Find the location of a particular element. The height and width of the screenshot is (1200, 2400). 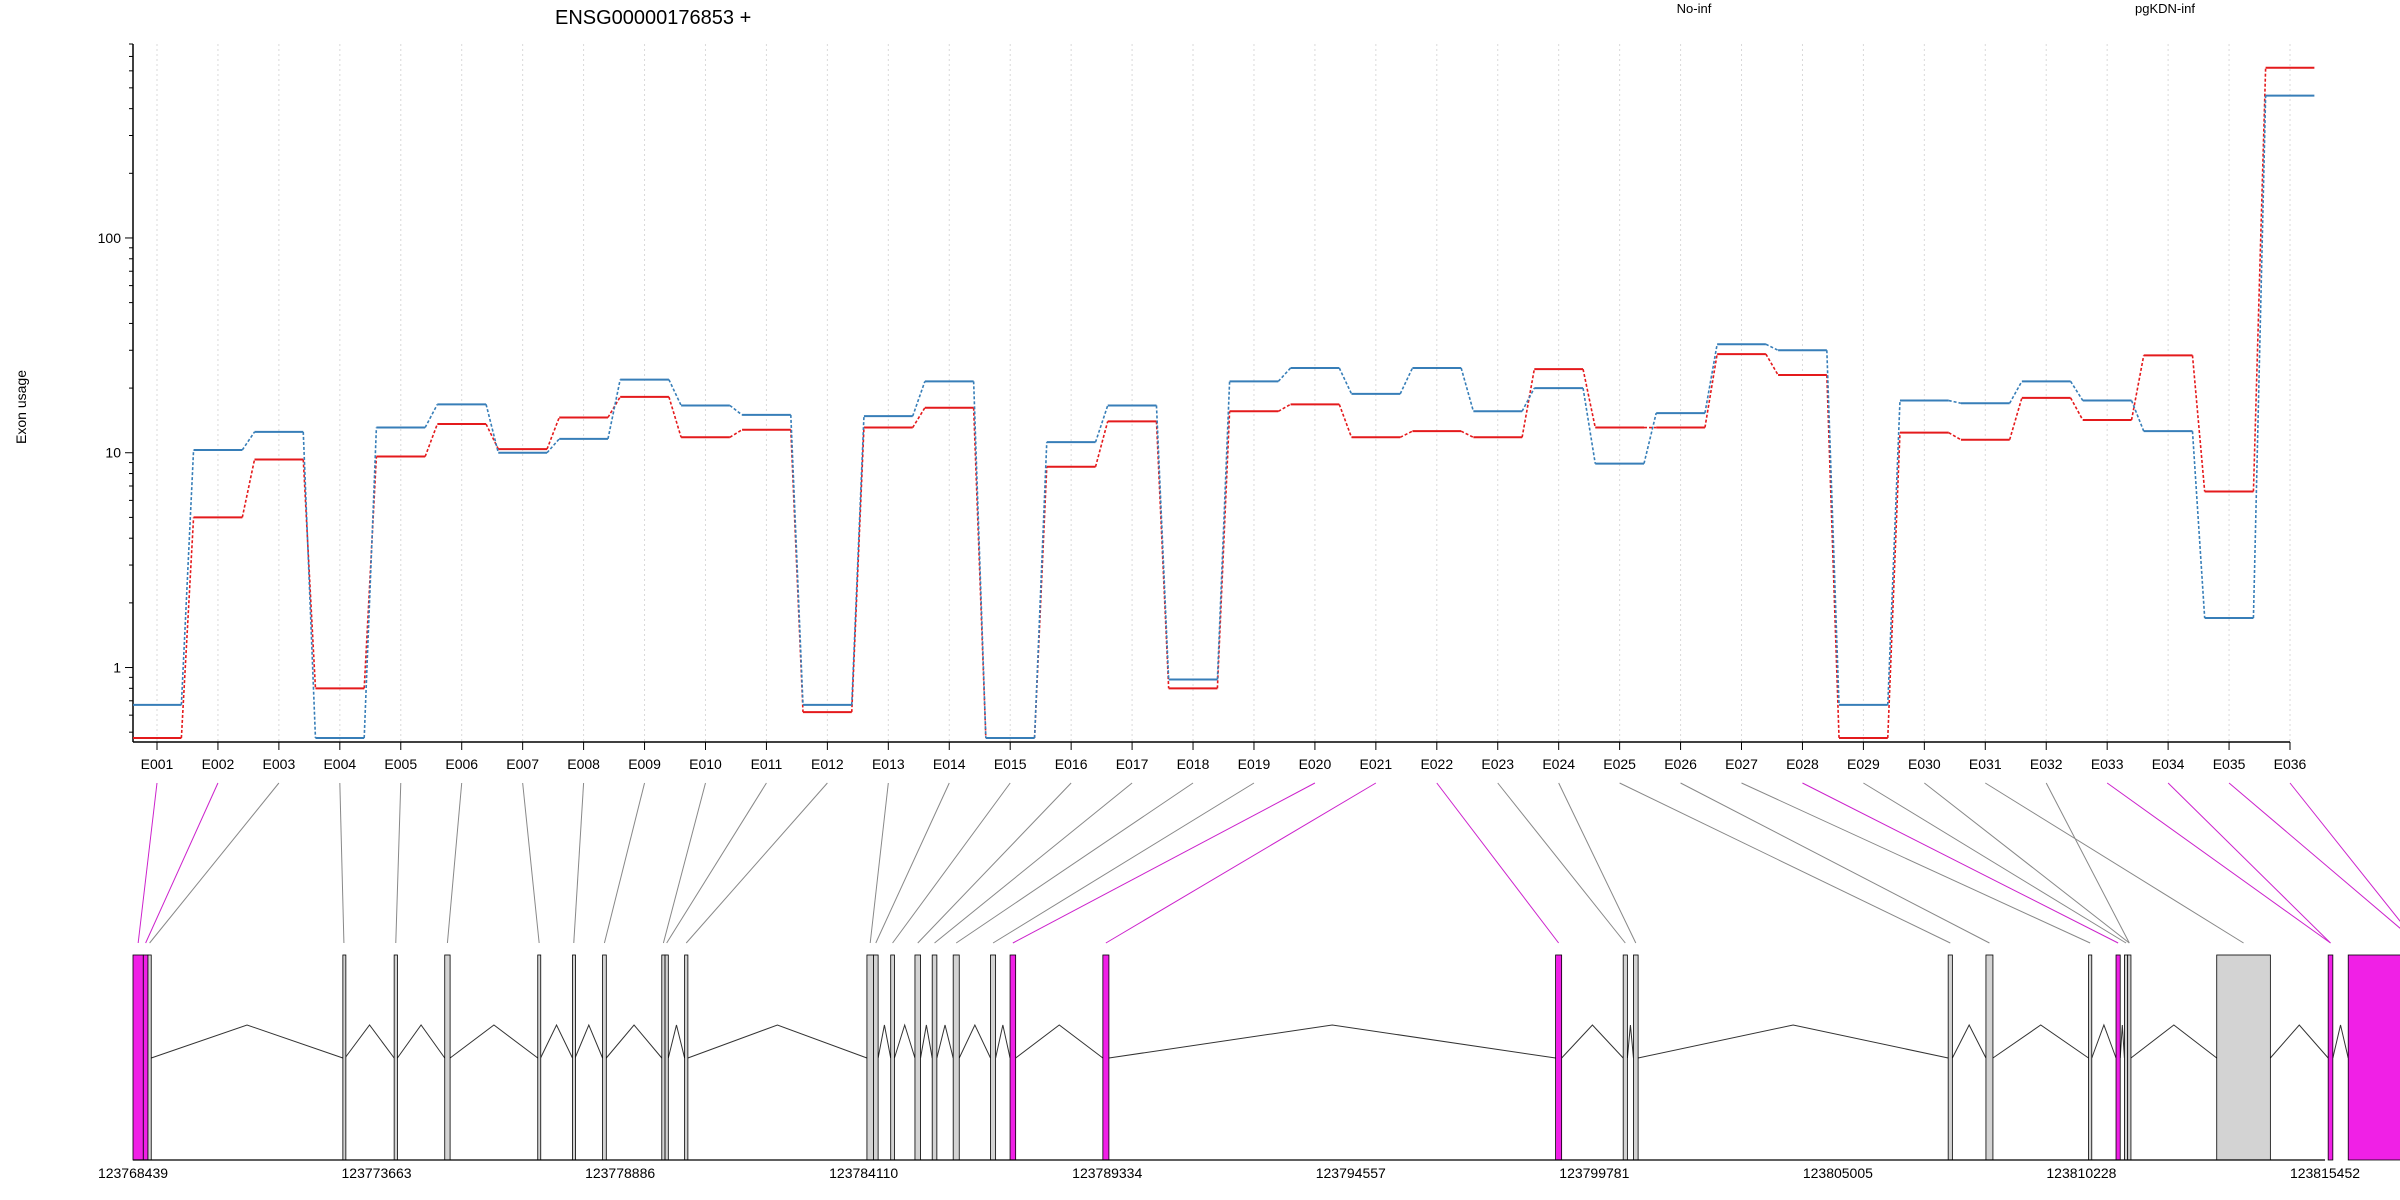

legend-label-pgkdn-inf: pgKDN-inf is located at coordinates (2165, 8).